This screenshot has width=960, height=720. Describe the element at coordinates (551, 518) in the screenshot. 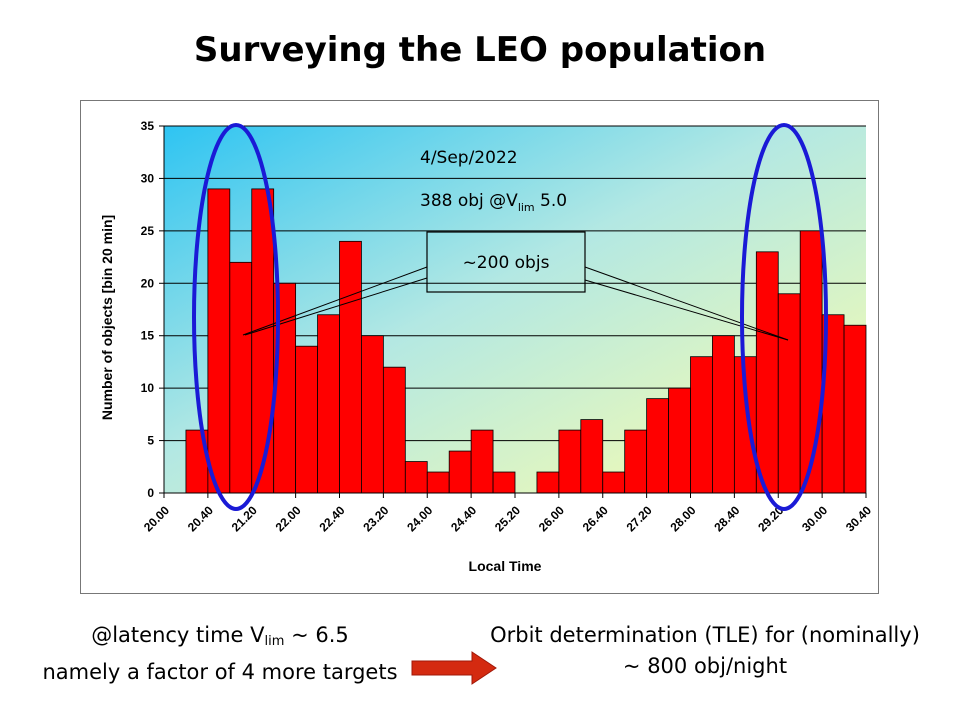

I see `x-tick-label: 26.00` at that location.